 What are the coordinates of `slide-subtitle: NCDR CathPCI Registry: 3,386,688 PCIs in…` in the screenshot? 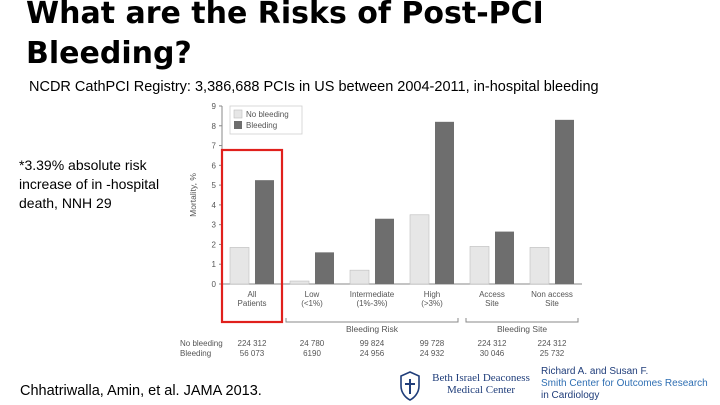 It's located at (314, 87).